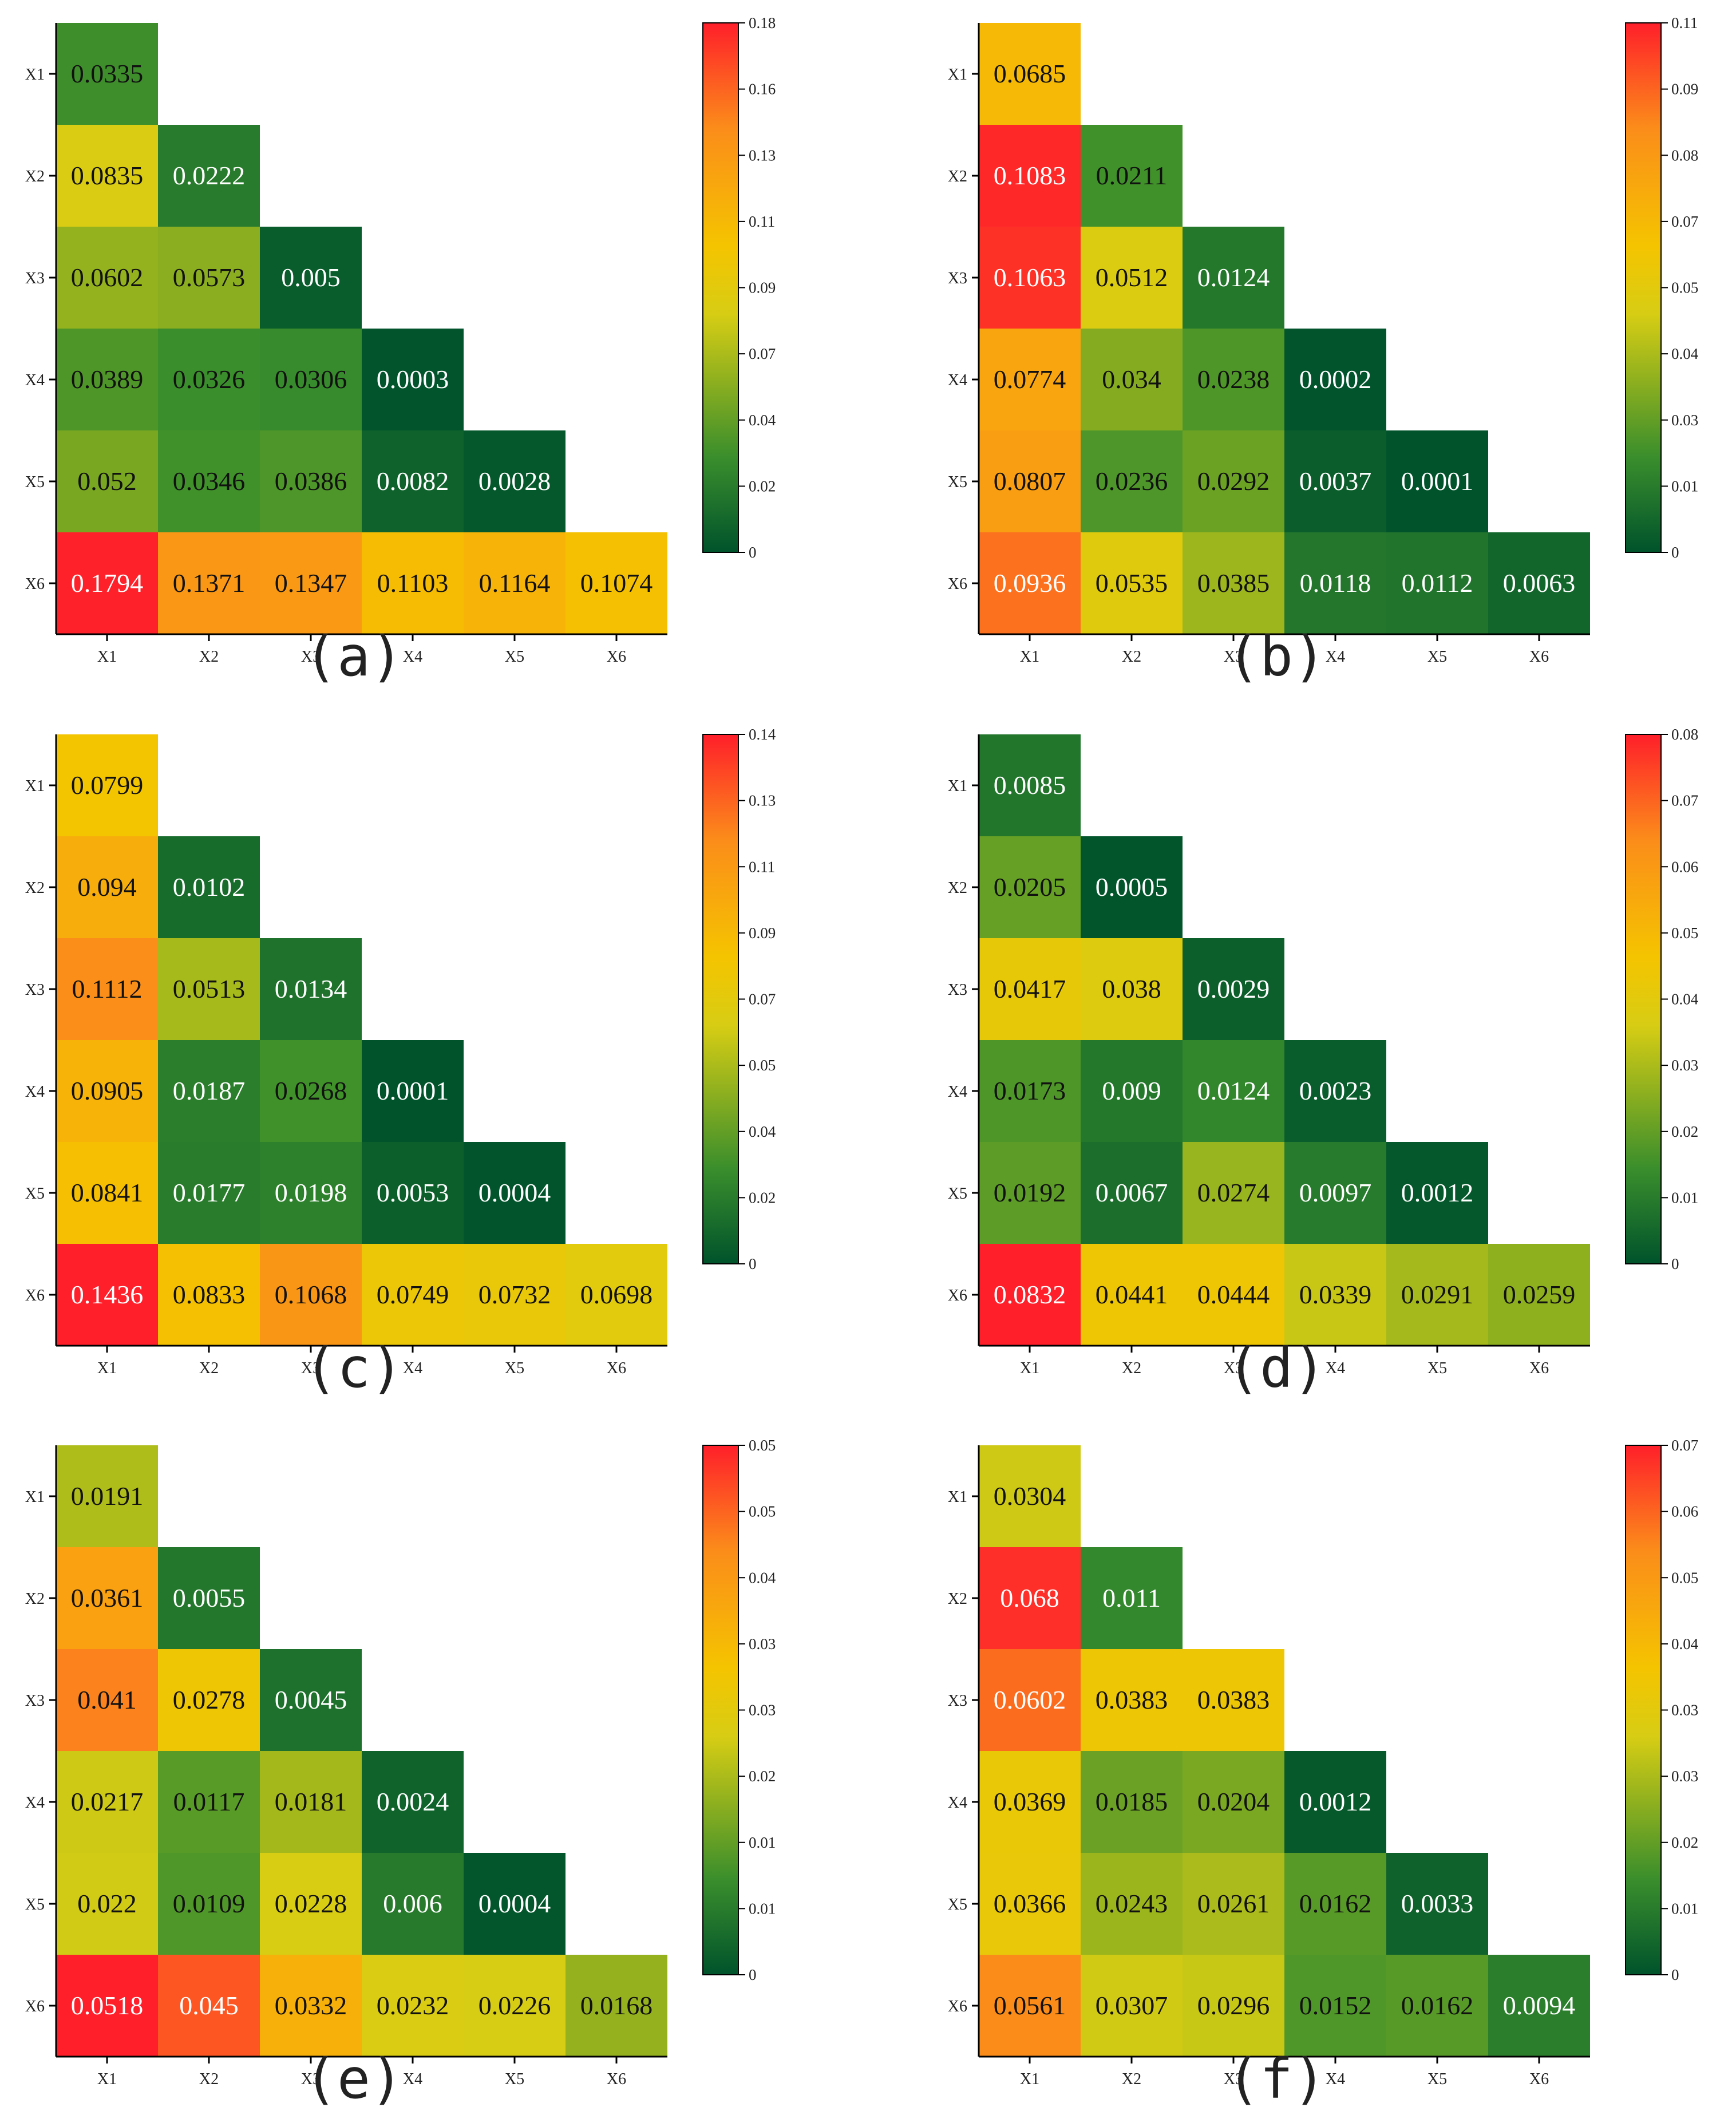 The height and width of the screenshot is (2111, 1736). I want to click on cell-value-label: 0.0366, so click(1030, 1903).